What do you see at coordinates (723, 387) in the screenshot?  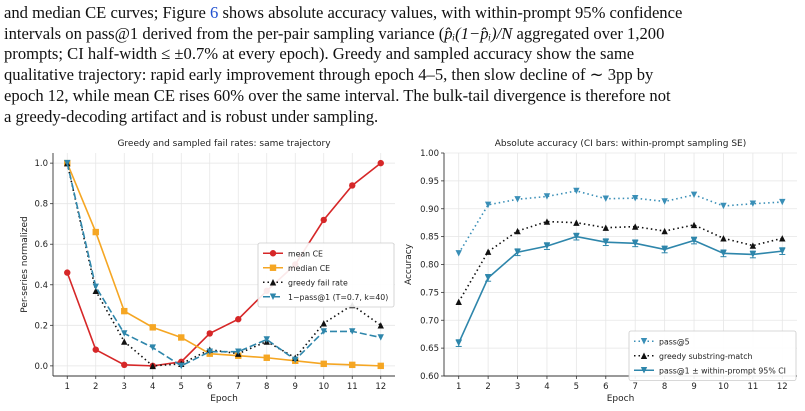 I see `x-tick-label: 10` at bounding box center [723, 387].